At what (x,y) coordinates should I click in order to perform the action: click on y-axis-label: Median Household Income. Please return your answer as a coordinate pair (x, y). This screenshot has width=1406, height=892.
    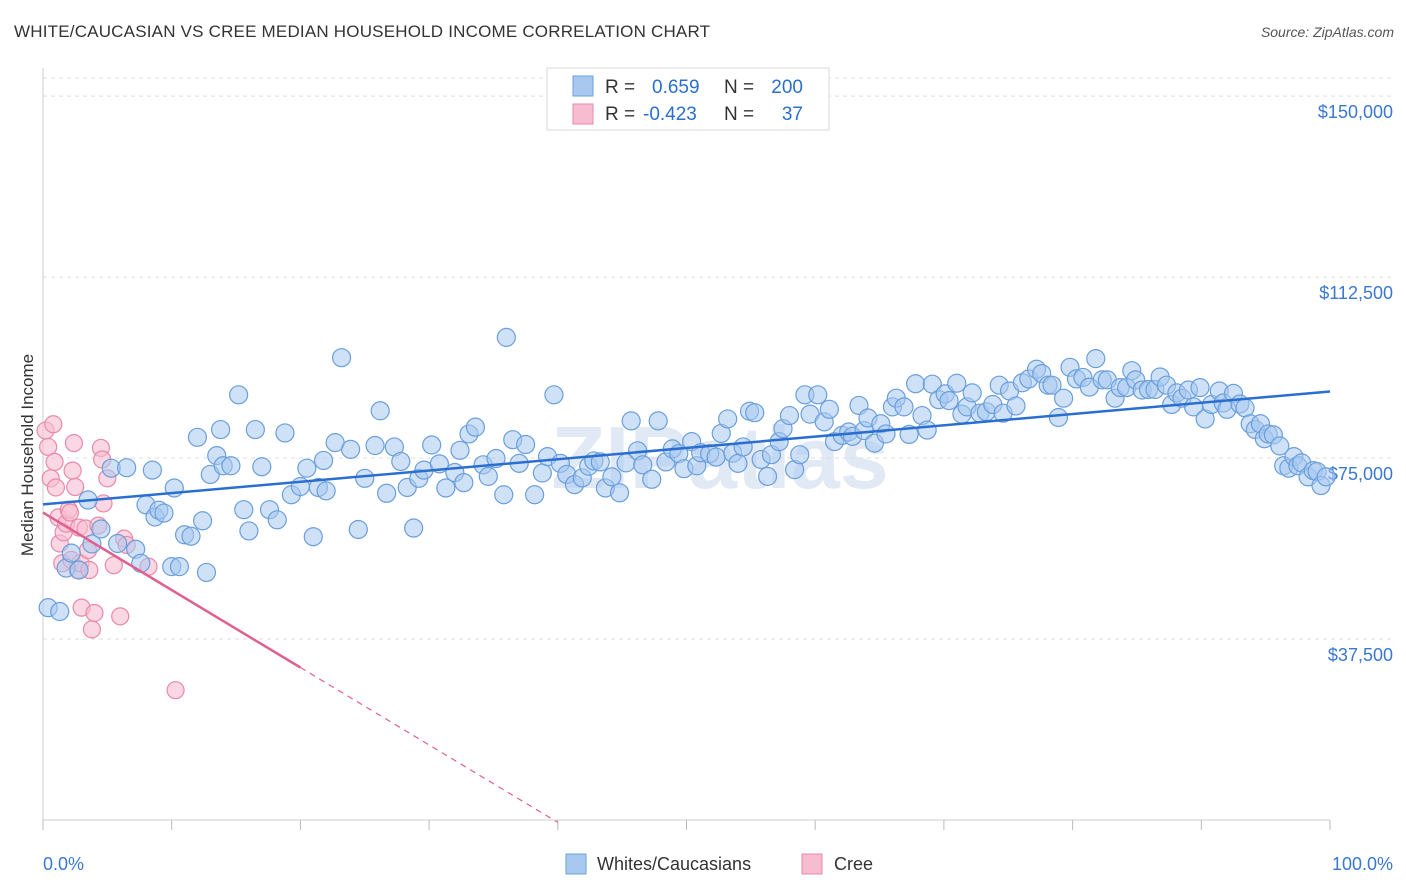
    Looking at the image, I should click on (27, 455).